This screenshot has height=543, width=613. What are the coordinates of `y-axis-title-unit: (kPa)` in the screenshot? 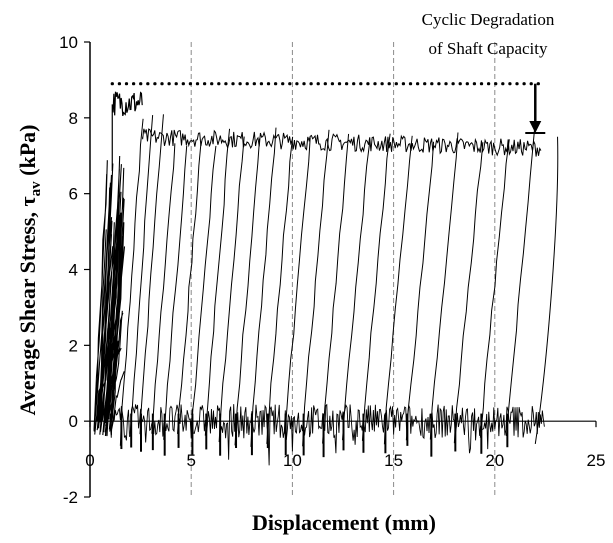 It's located at (27, 153).